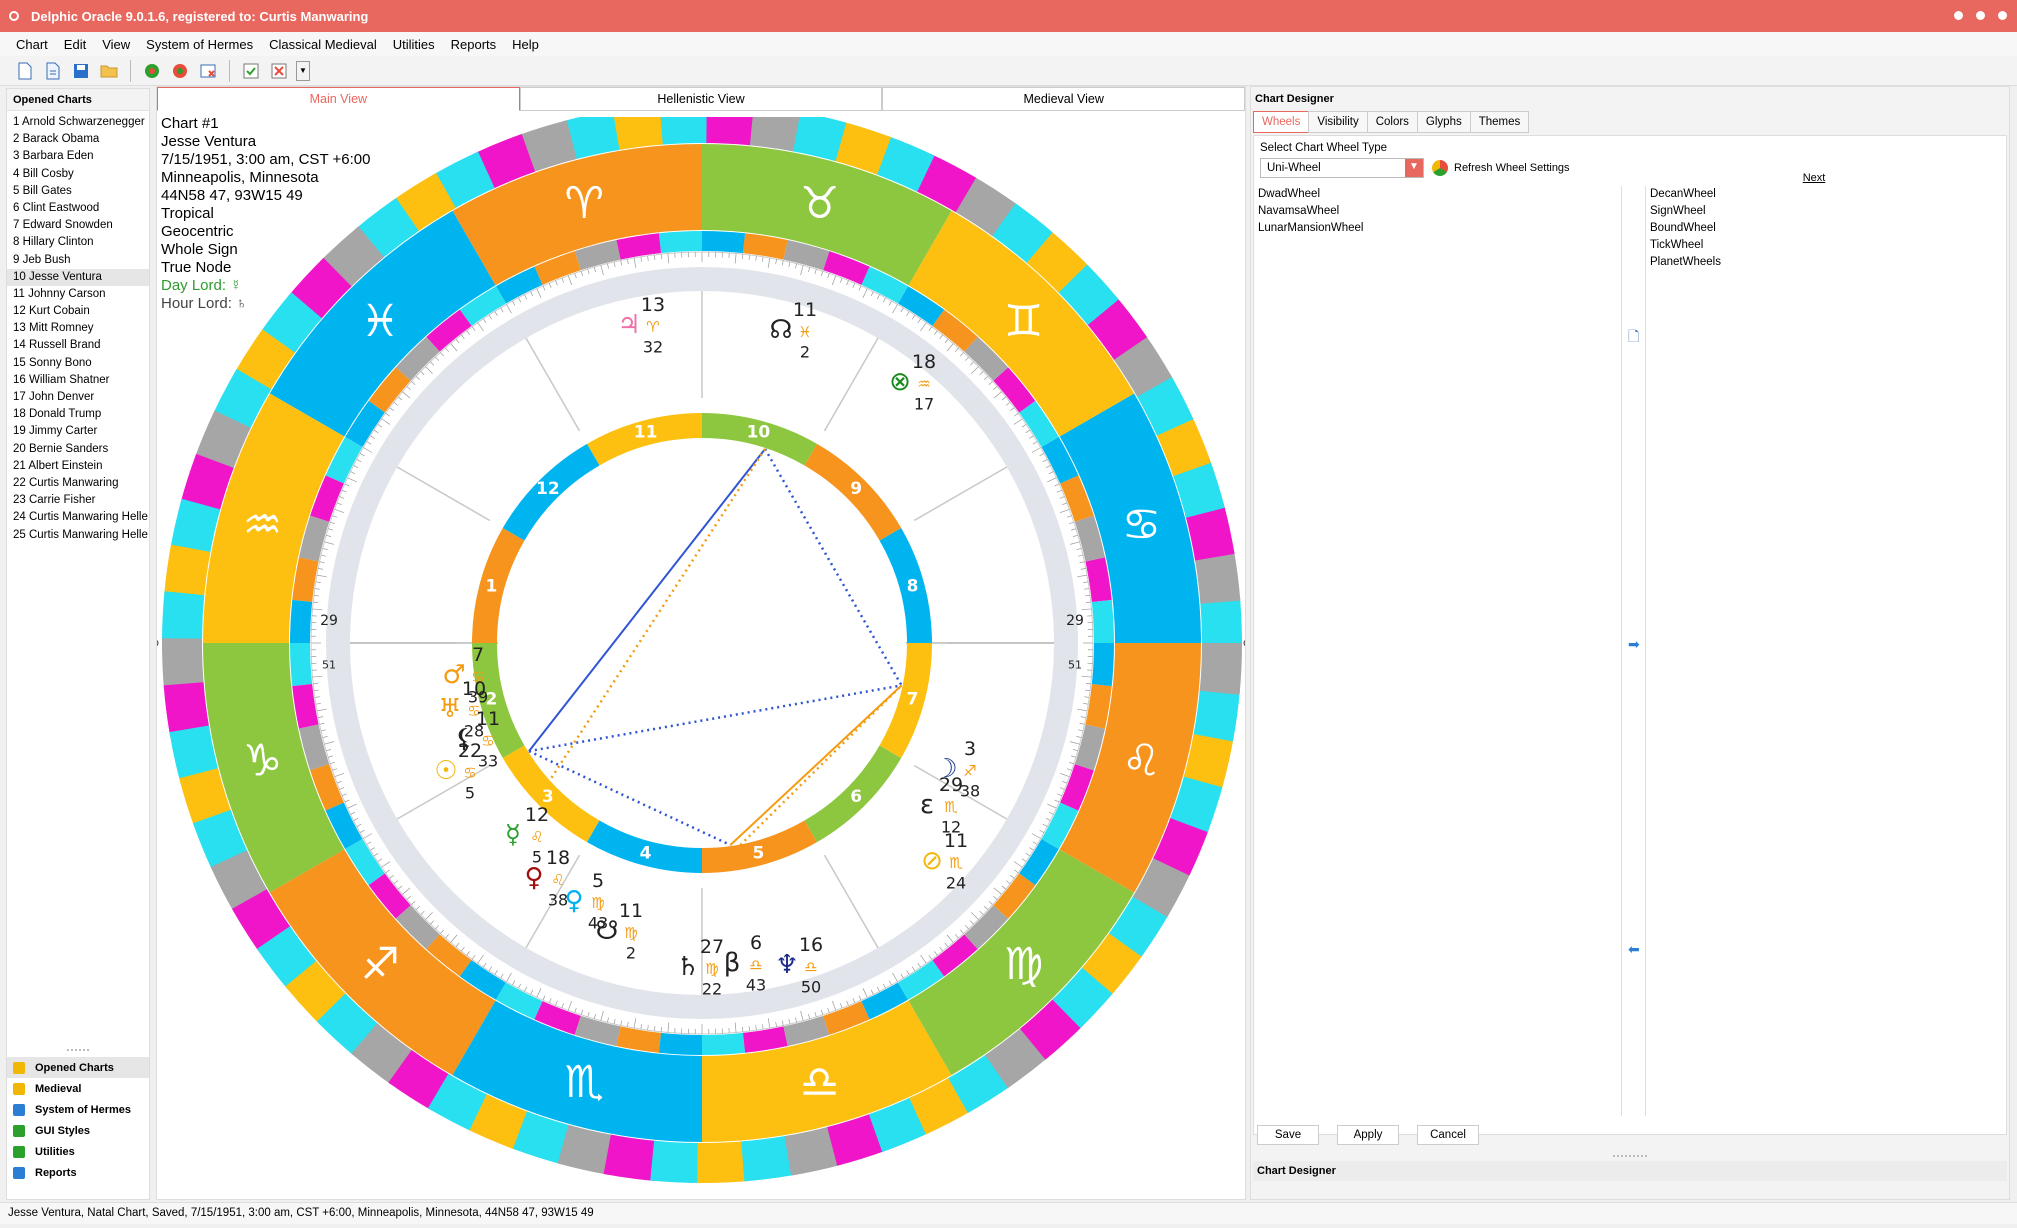 This screenshot has width=2017, height=1228. Describe the element at coordinates (856, 489) in the screenshot. I see `house-number: 9` at that location.